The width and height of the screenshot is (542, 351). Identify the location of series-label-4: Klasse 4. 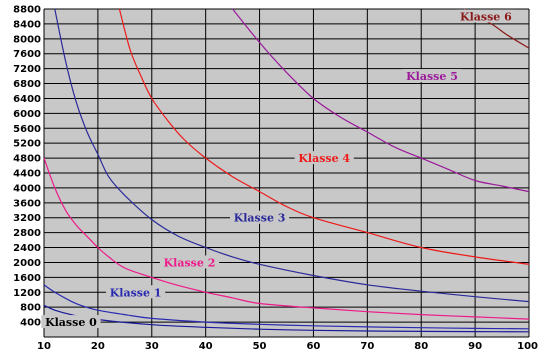
(324, 158).